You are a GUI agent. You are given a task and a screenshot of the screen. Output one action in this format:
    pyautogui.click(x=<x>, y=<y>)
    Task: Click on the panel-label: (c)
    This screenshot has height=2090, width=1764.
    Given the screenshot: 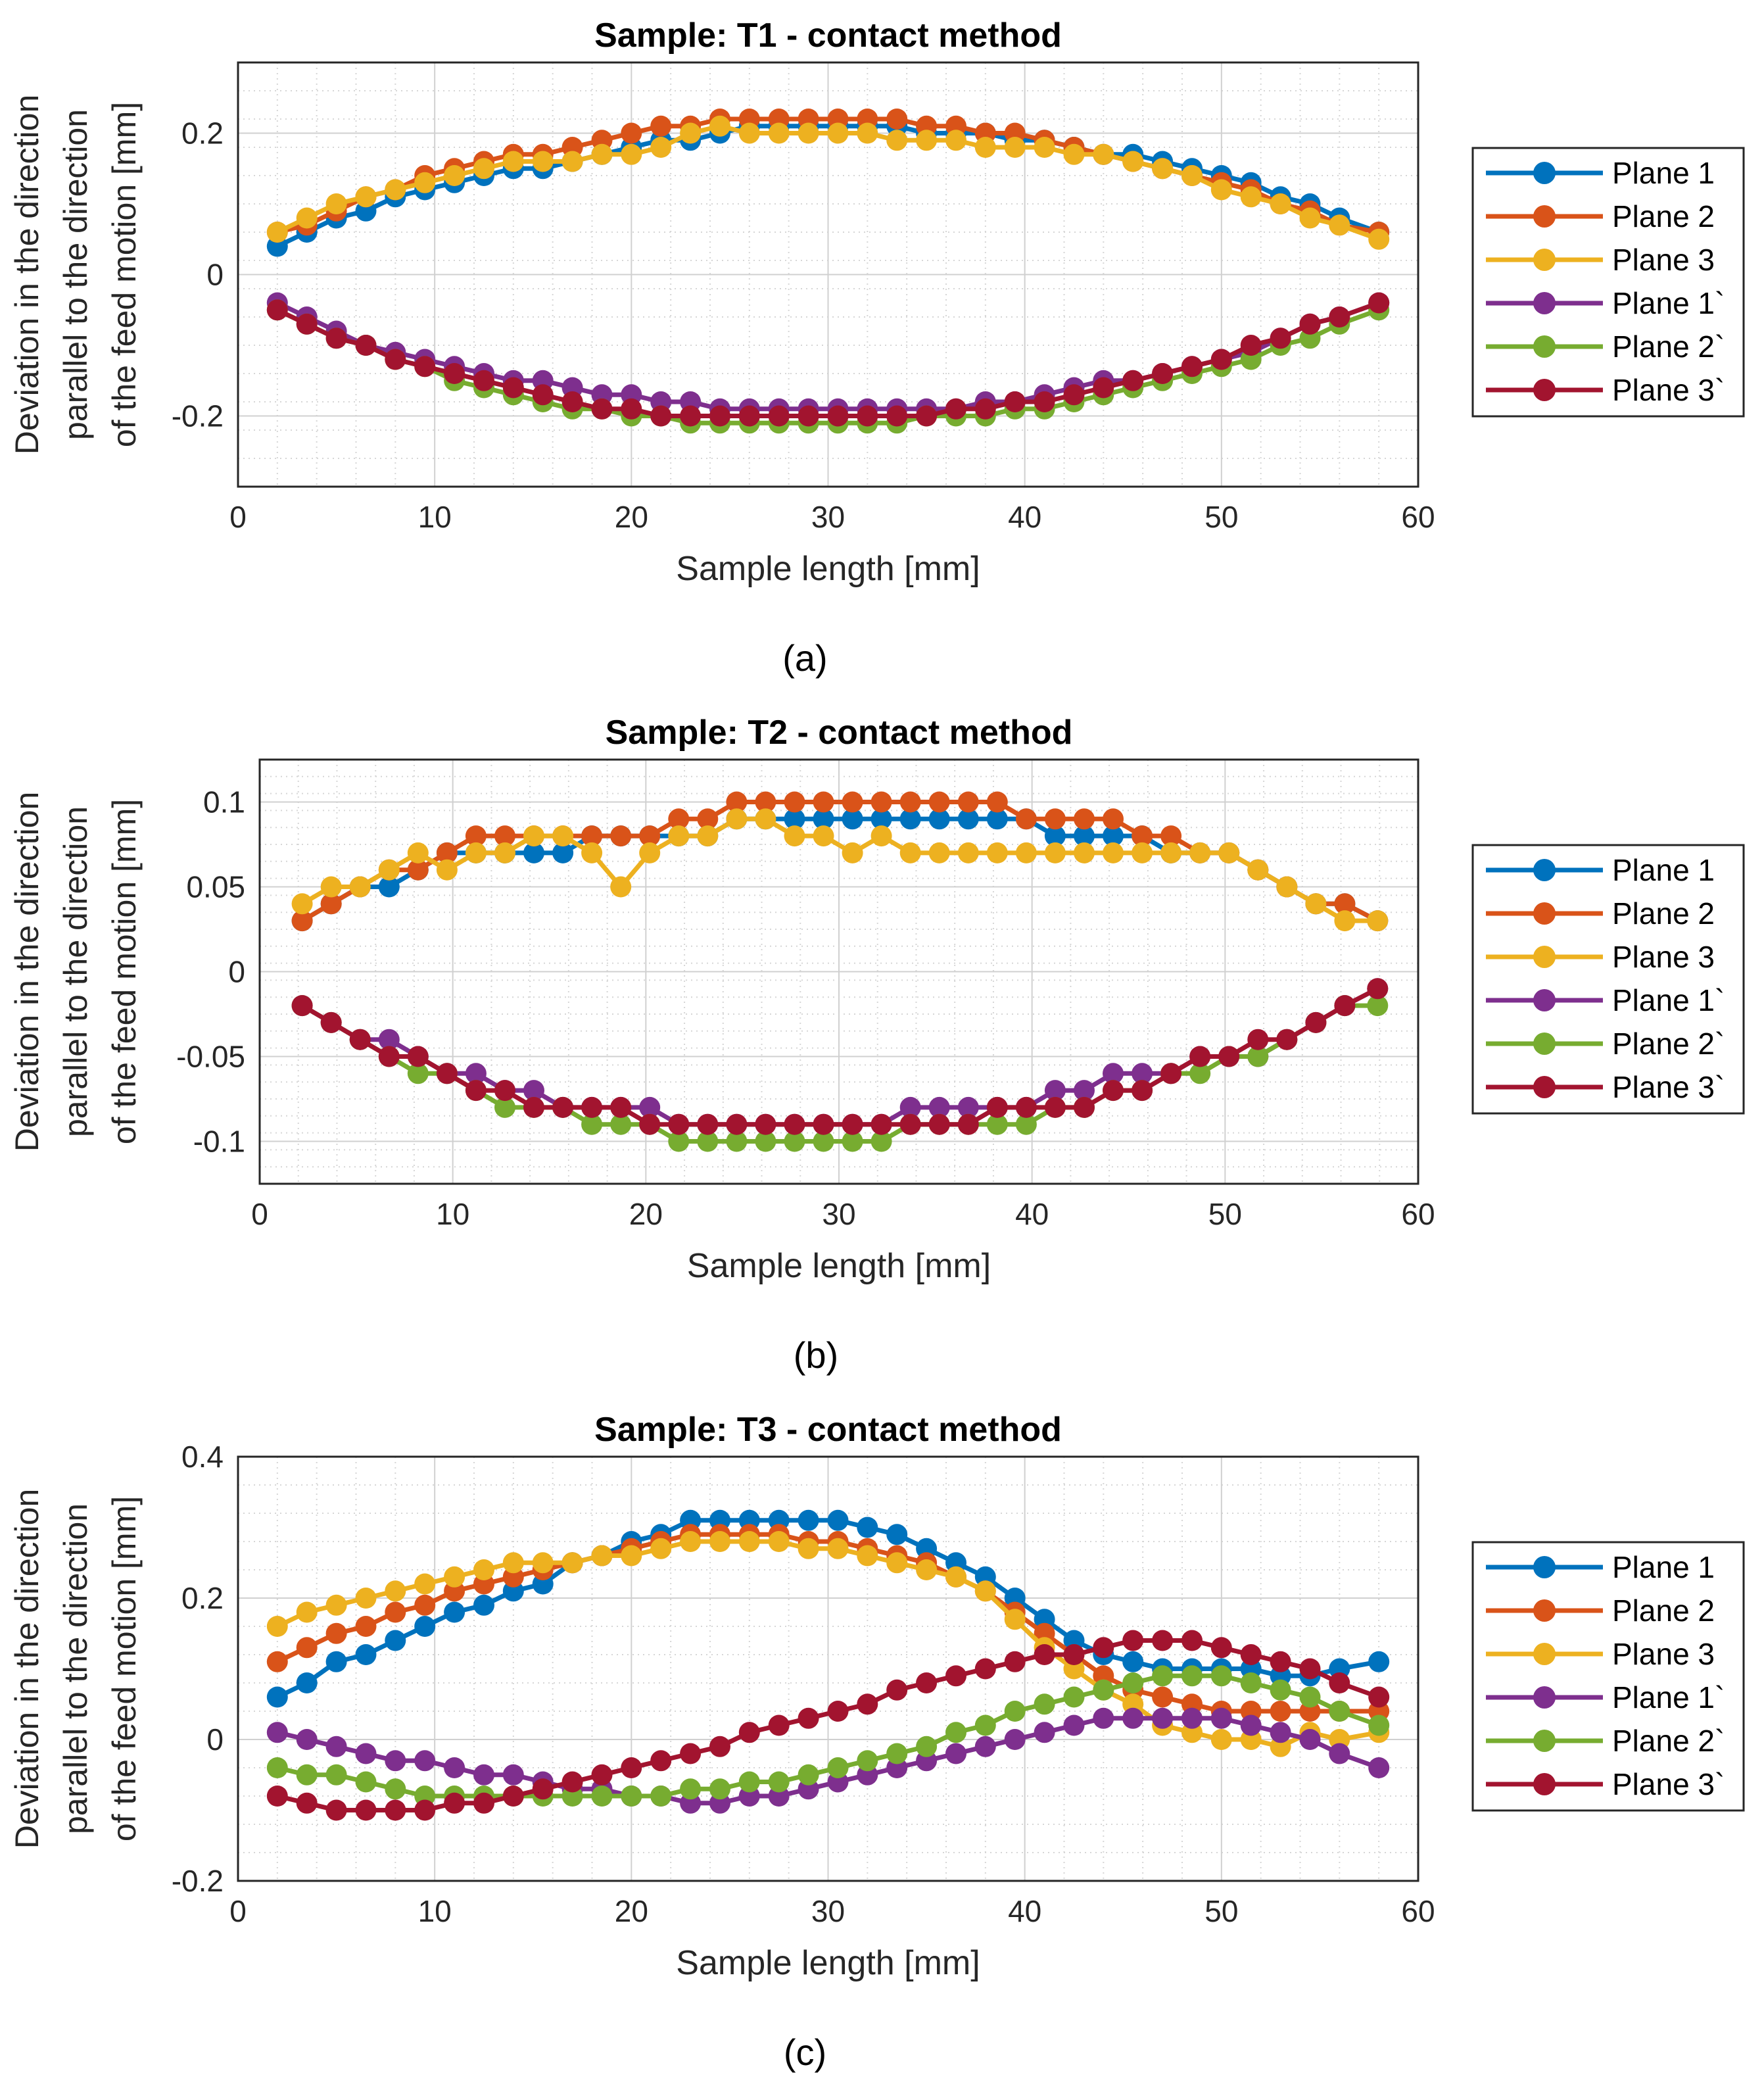 What is the action you would take?
    pyautogui.click(x=805, y=2052)
    